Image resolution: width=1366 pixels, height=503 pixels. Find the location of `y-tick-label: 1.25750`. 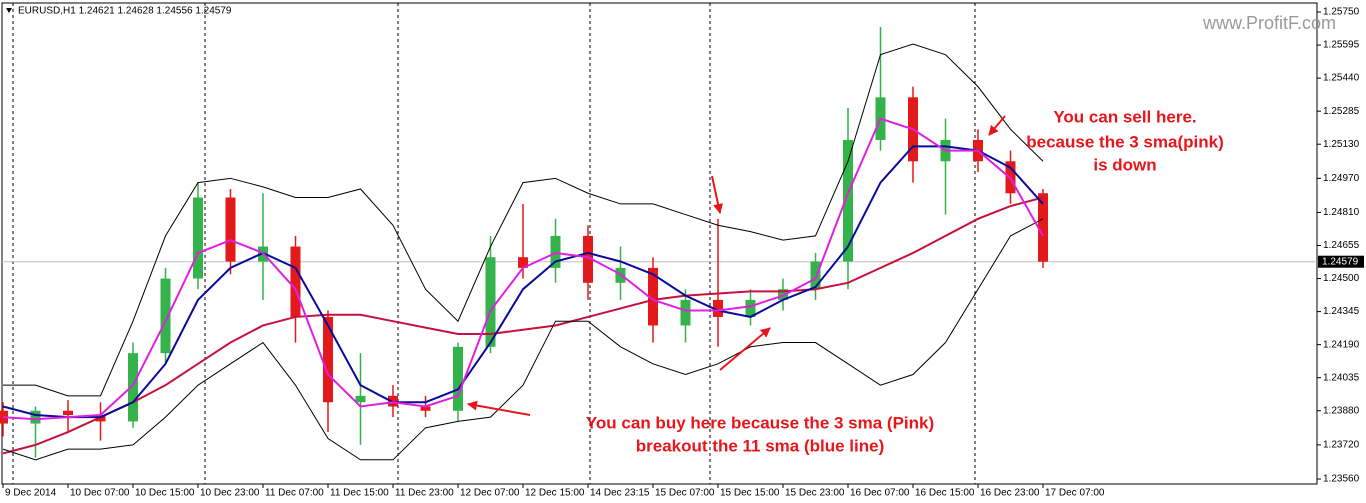

y-tick-label: 1.25750 is located at coordinates (1341, 12).